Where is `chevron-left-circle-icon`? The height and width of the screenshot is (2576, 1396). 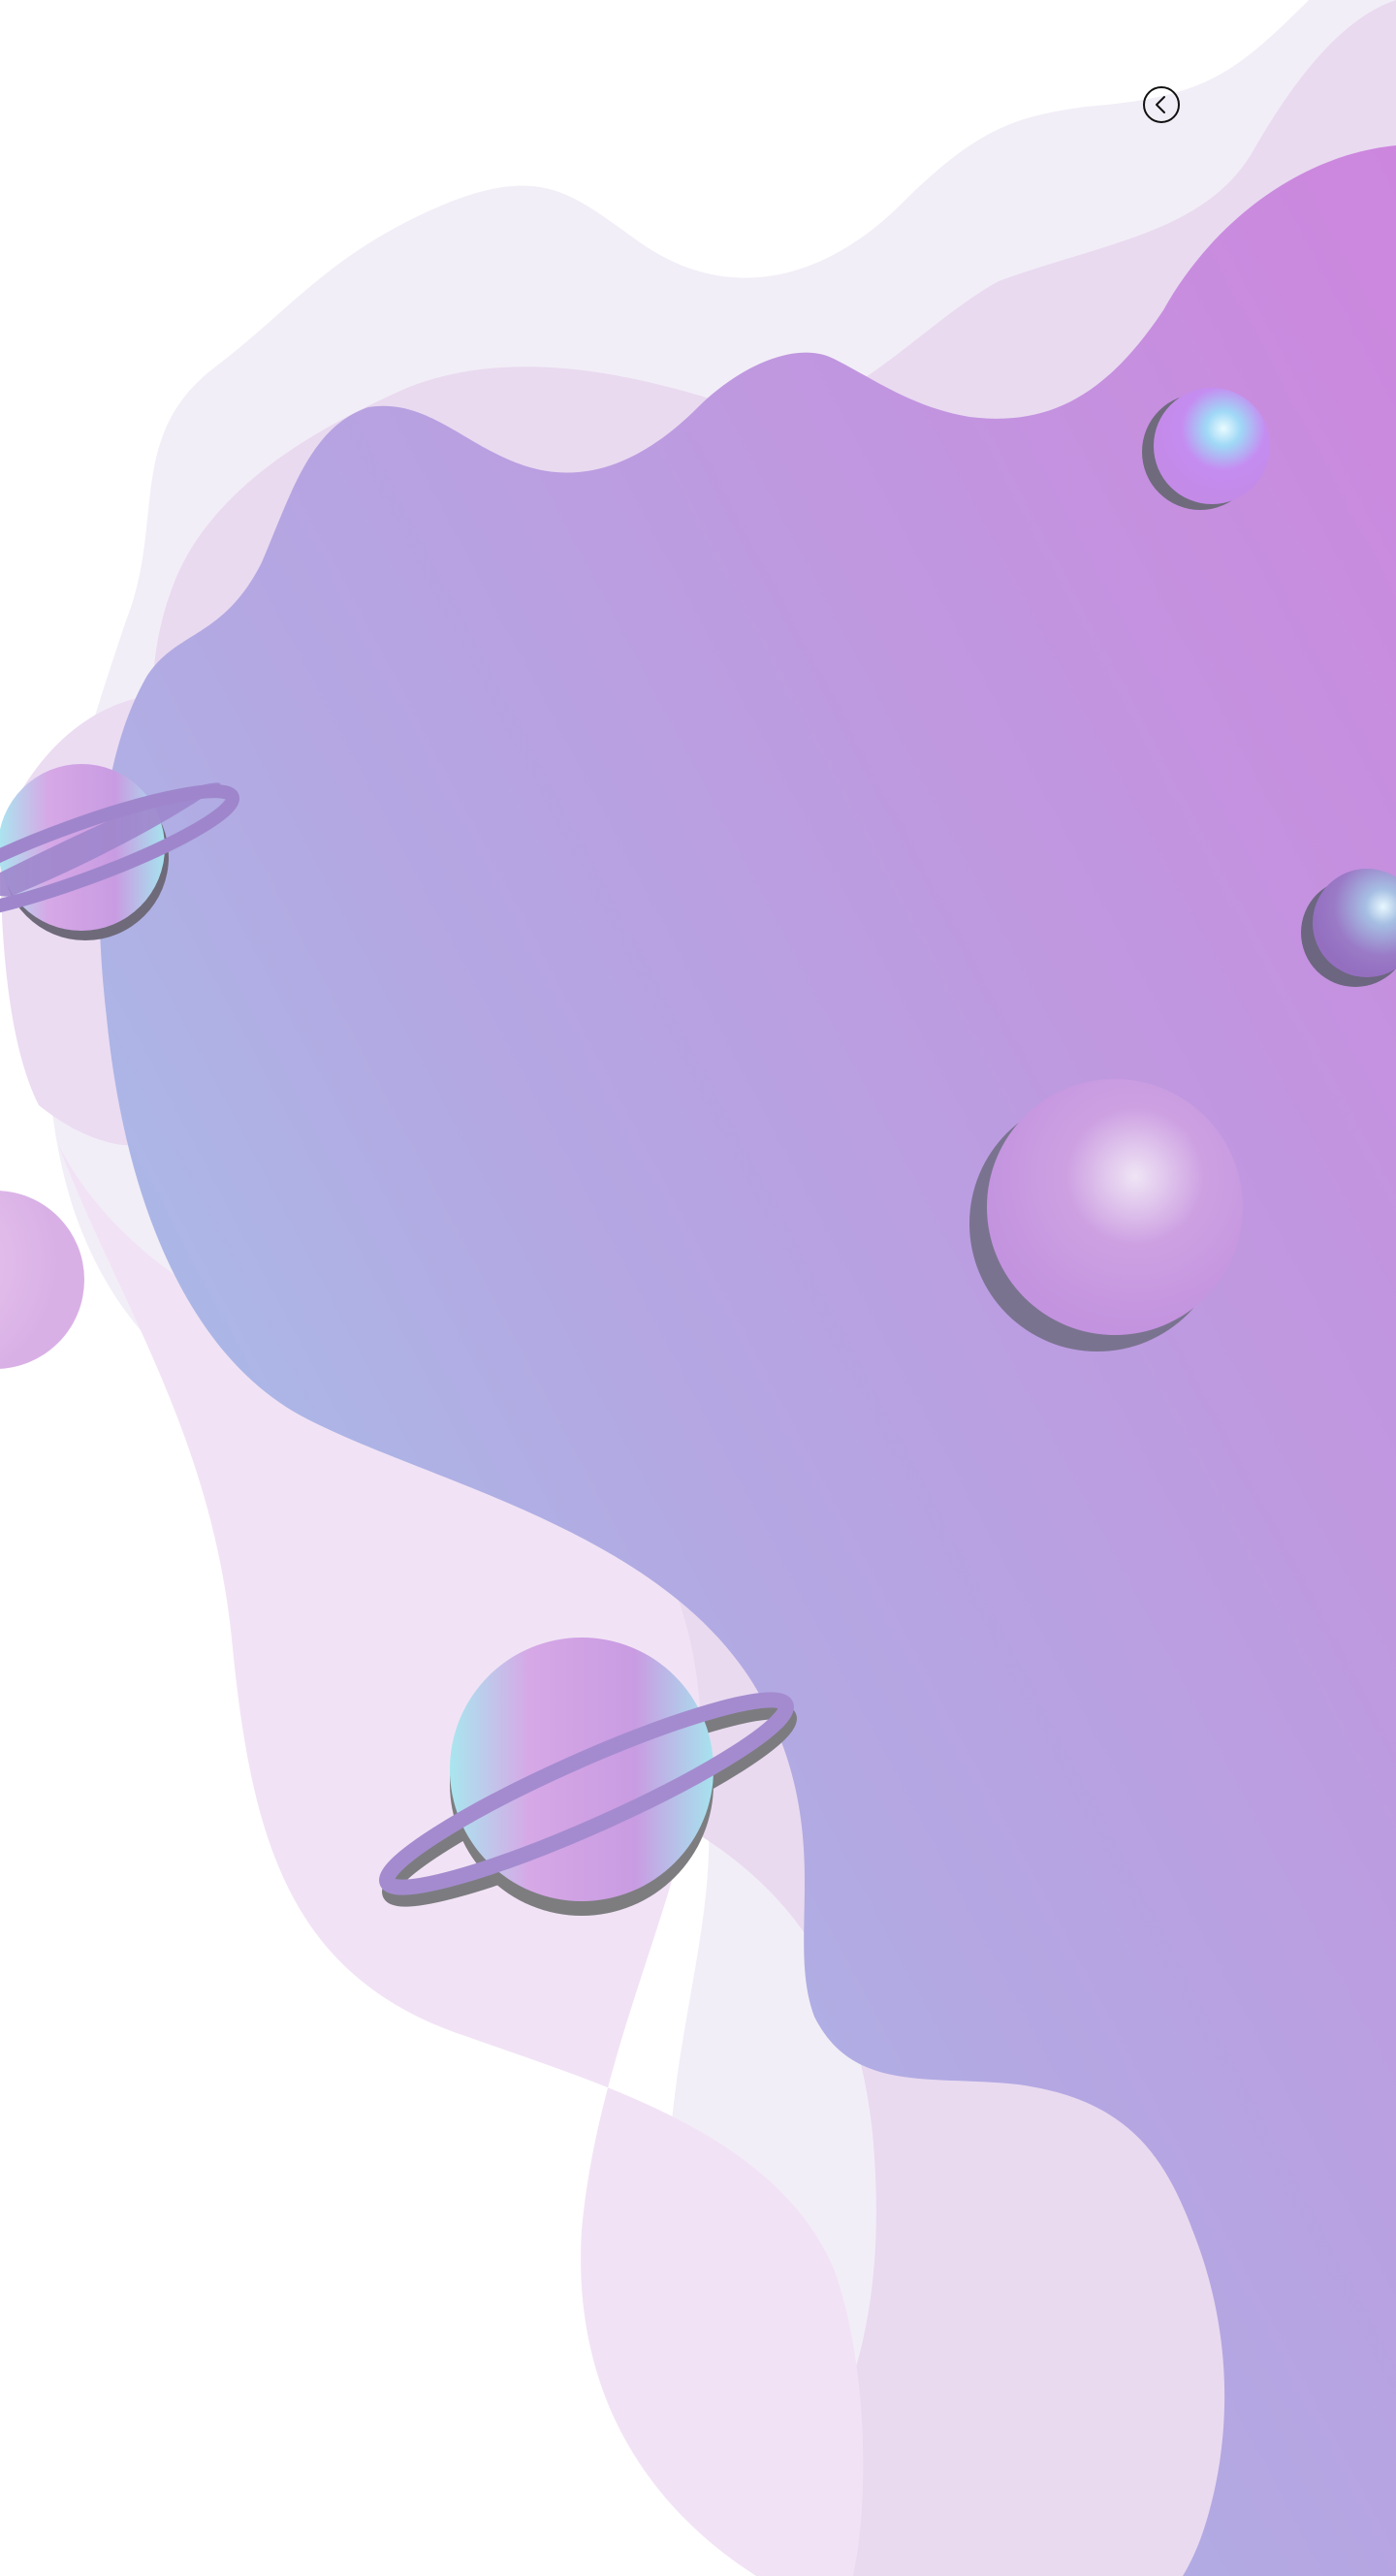 chevron-left-circle-icon is located at coordinates (1161, 105).